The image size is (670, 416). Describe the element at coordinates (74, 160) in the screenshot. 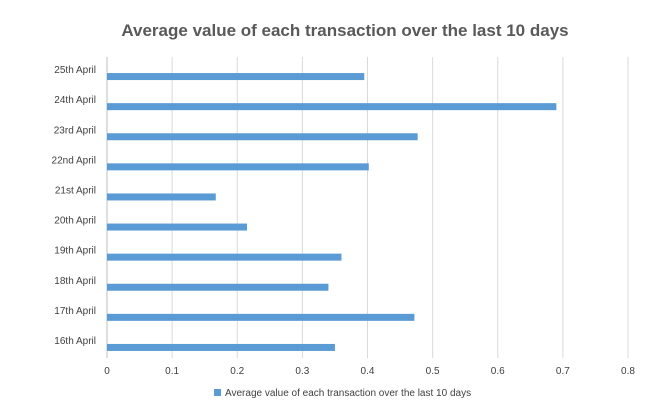

I see `category-label: 22nd April` at that location.